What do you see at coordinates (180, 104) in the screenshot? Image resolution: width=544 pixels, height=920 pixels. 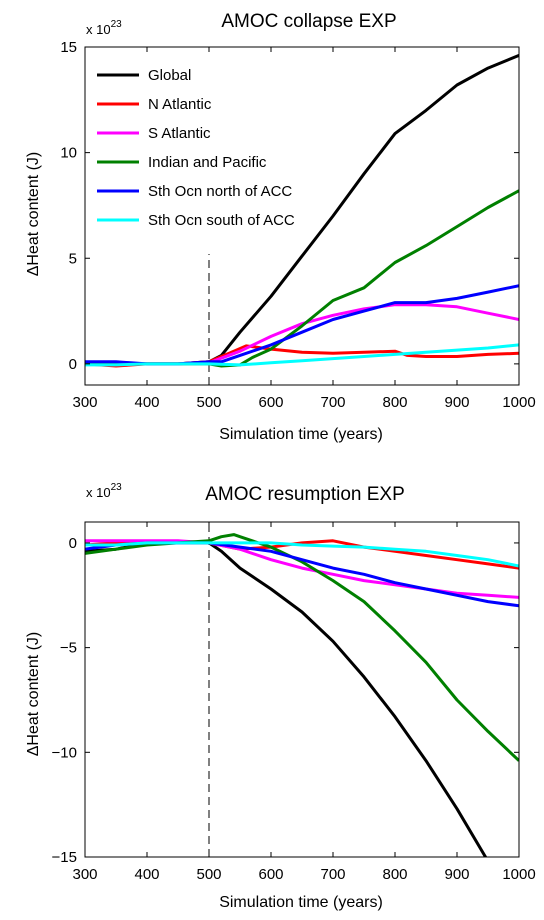 I see `legend-label: N Atlantic` at bounding box center [180, 104].